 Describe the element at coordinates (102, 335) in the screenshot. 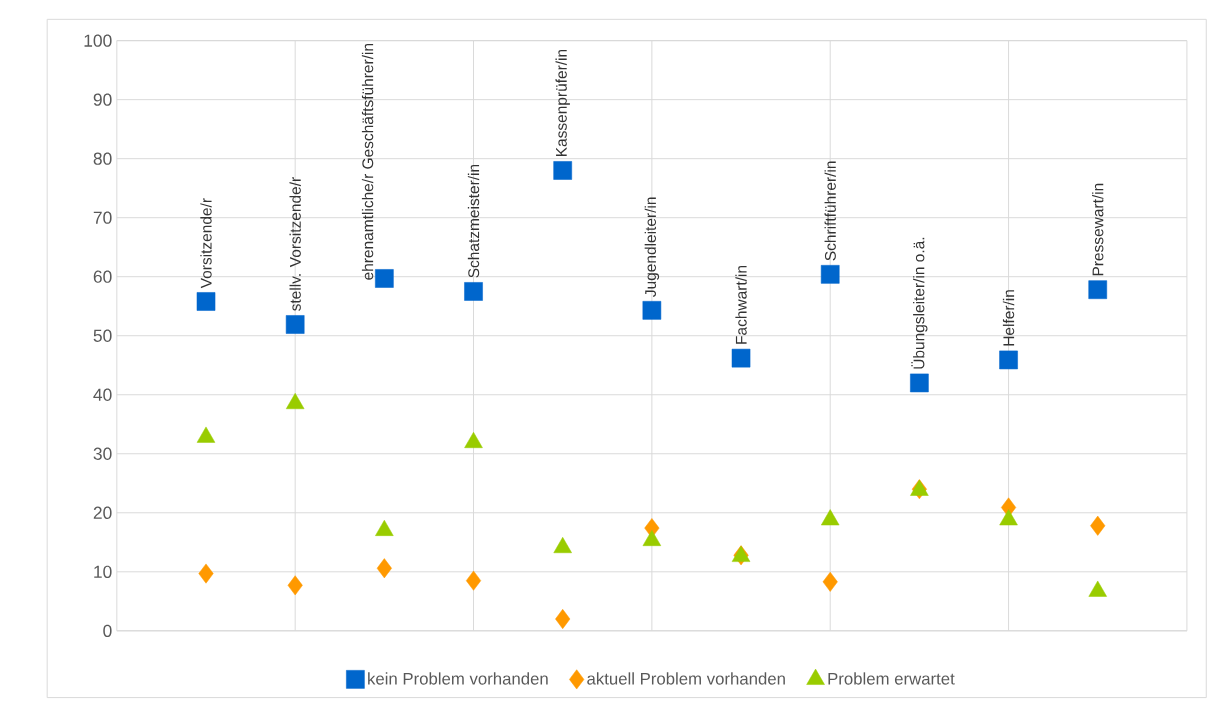

I see `y-tick-label: 50` at that location.